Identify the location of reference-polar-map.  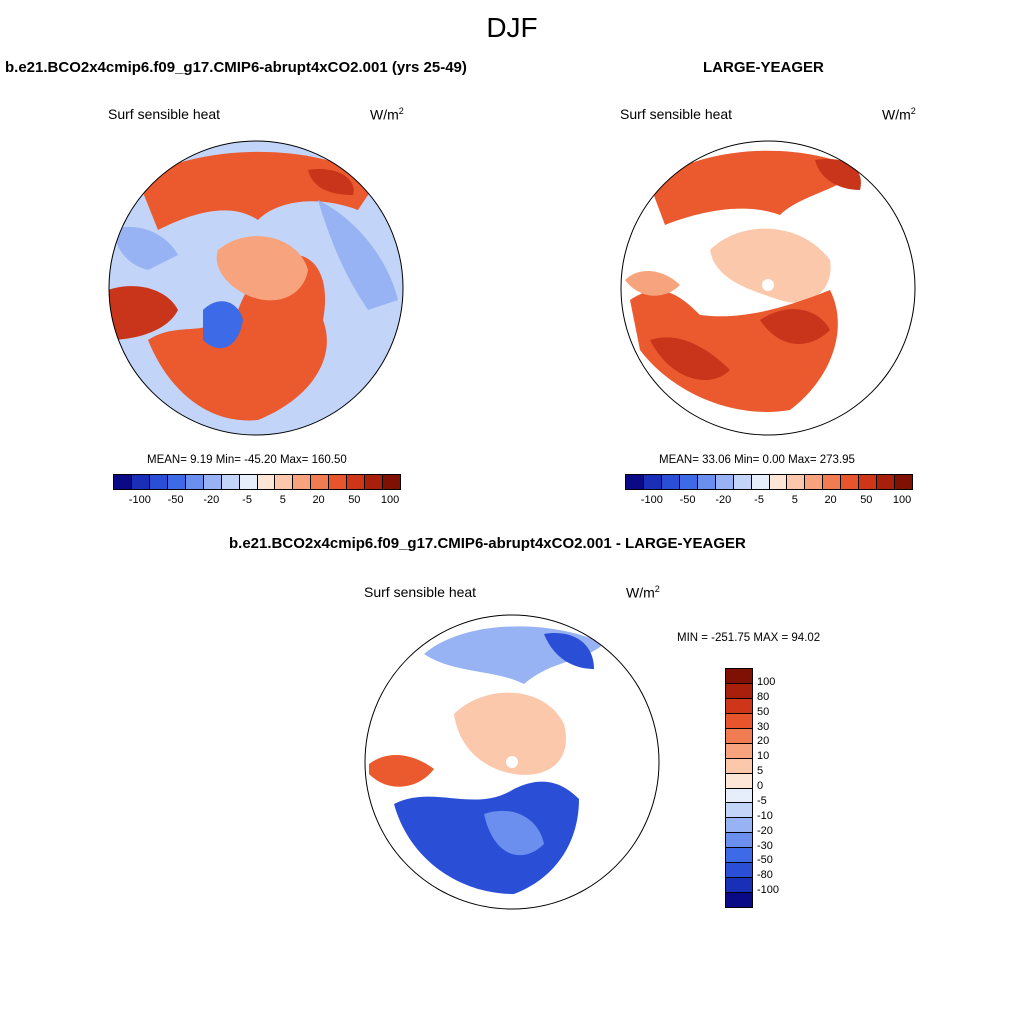
(768, 288).